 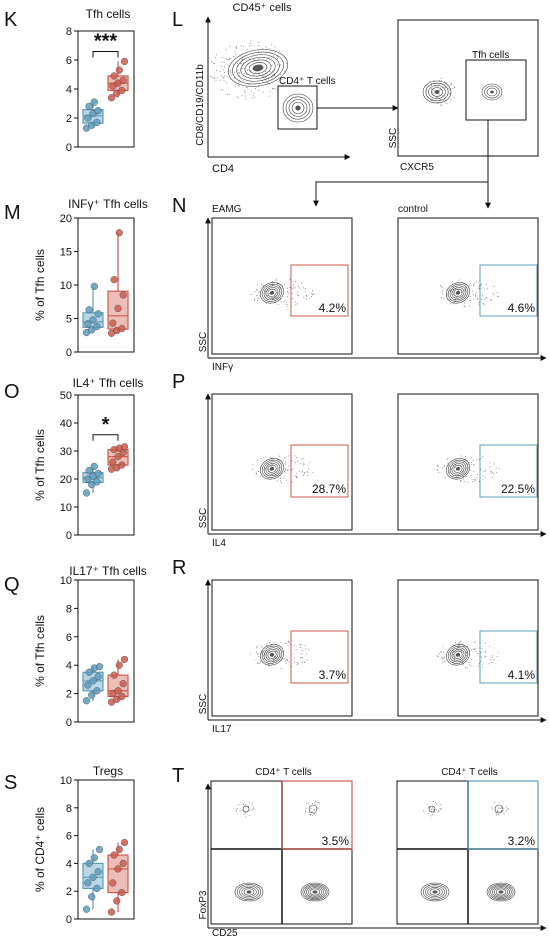 What do you see at coordinates (69, 638) in the screenshot?
I see `y-tick-label: 6` at bounding box center [69, 638].